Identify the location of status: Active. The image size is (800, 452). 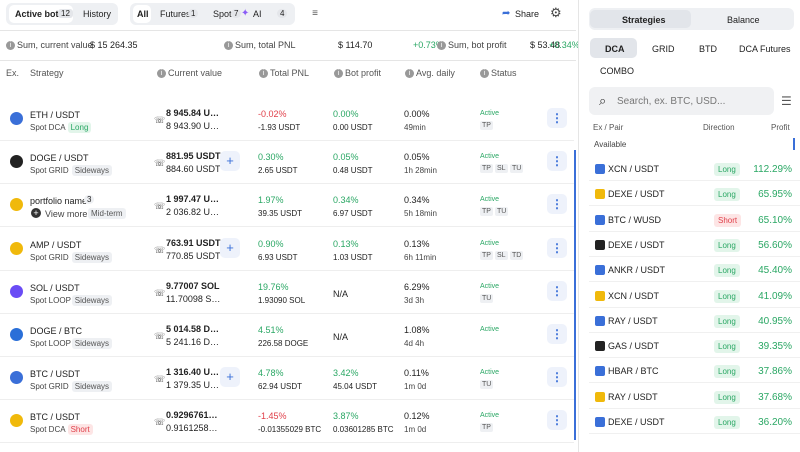
(490, 286).